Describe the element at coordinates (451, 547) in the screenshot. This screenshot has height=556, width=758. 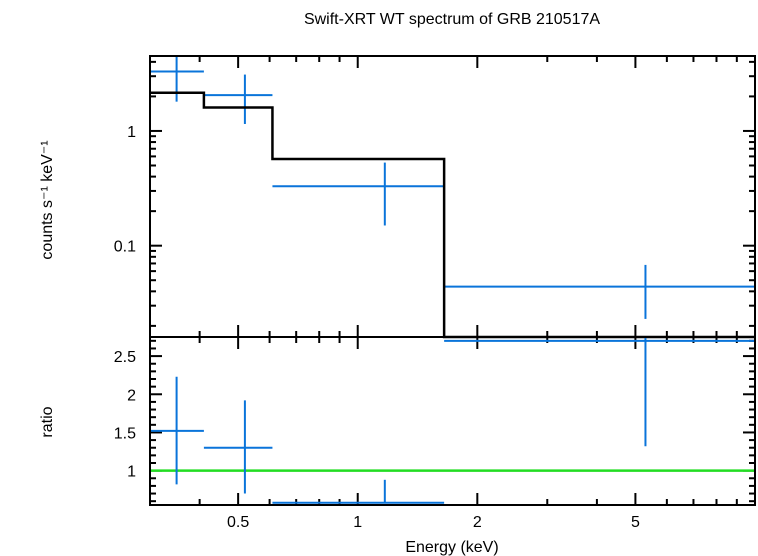
I see `x-axis-label: Energy (keV)` at that location.